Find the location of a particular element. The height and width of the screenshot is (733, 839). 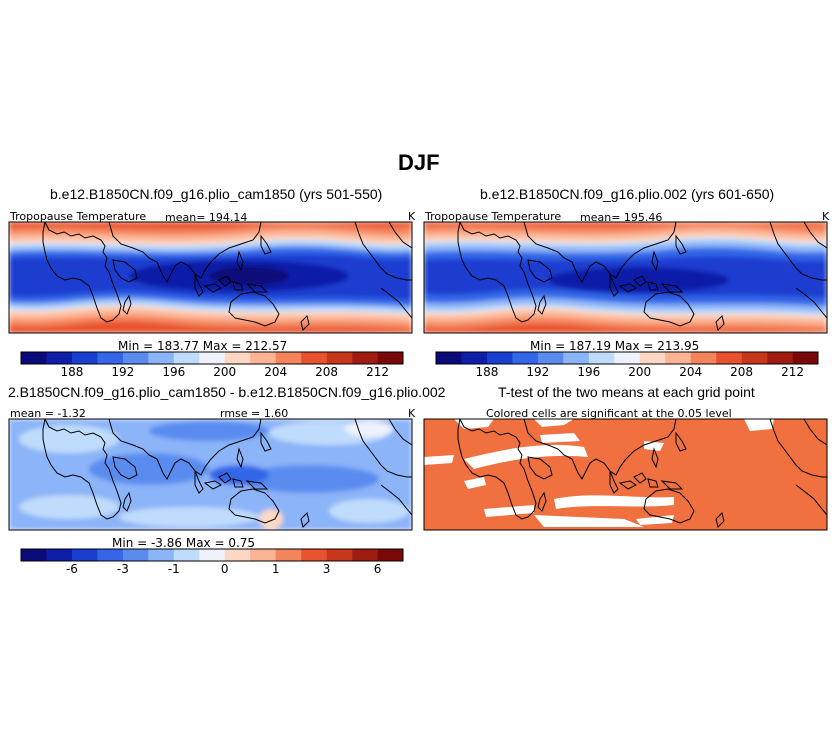

colorbar2-tick-label: 204 is located at coordinates (691, 372).